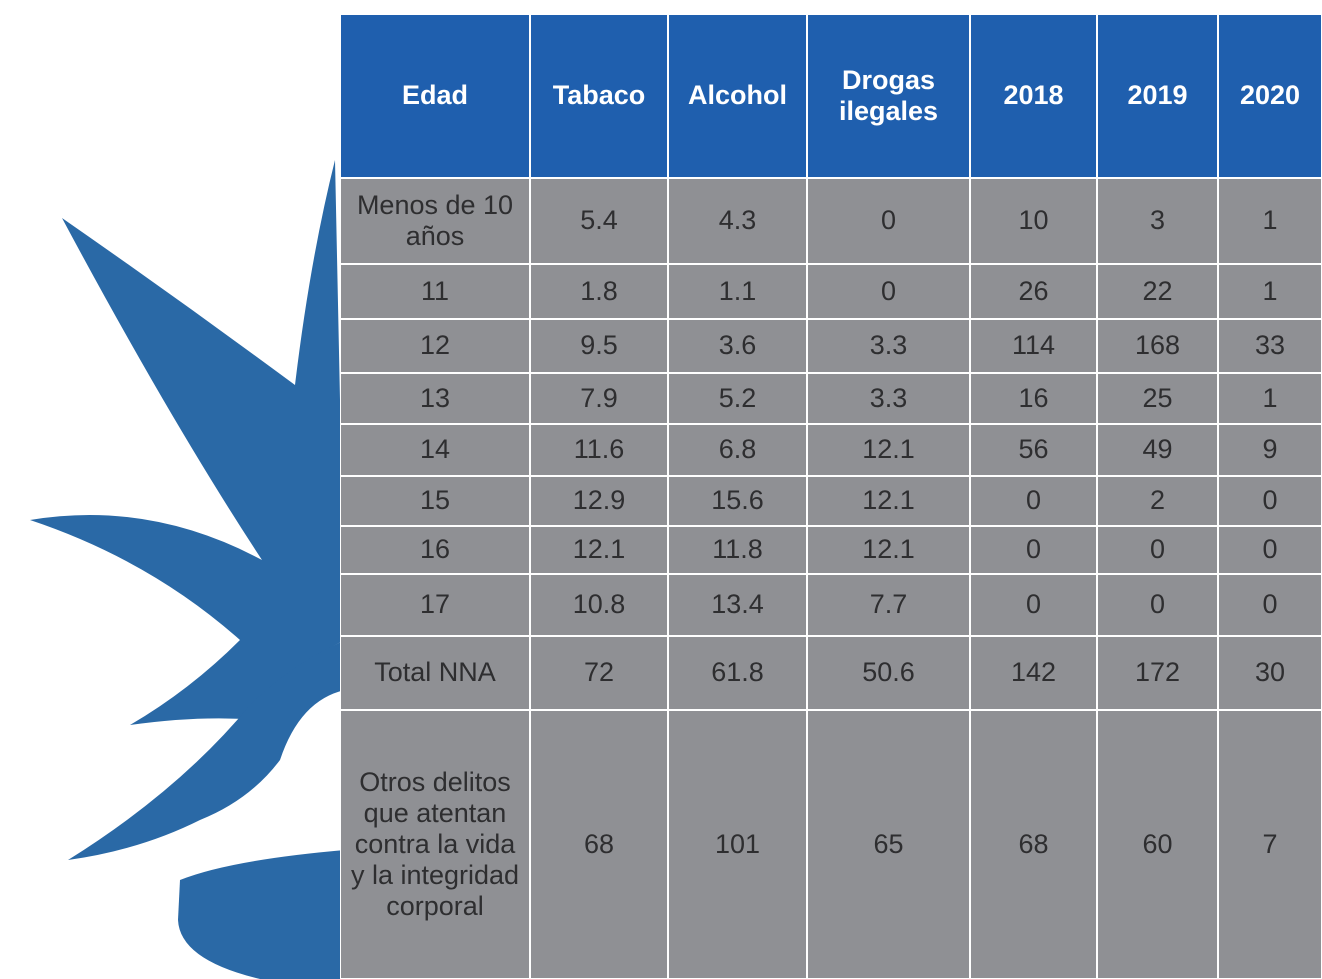 This screenshot has width=1322, height=979. What do you see at coordinates (599, 450) in the screenshot?
I see `data-cell: 11.6` at bounding box center [599, 450].